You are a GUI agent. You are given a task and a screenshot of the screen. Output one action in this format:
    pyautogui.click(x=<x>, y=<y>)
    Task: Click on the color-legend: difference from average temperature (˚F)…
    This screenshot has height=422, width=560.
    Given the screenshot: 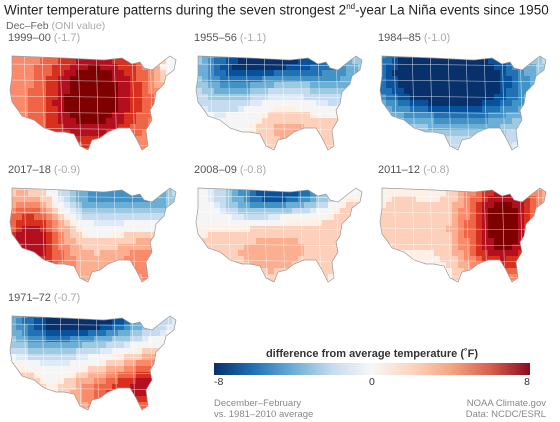 What is the action you would take?
    pyautogui.click(x=372, y=368)
    